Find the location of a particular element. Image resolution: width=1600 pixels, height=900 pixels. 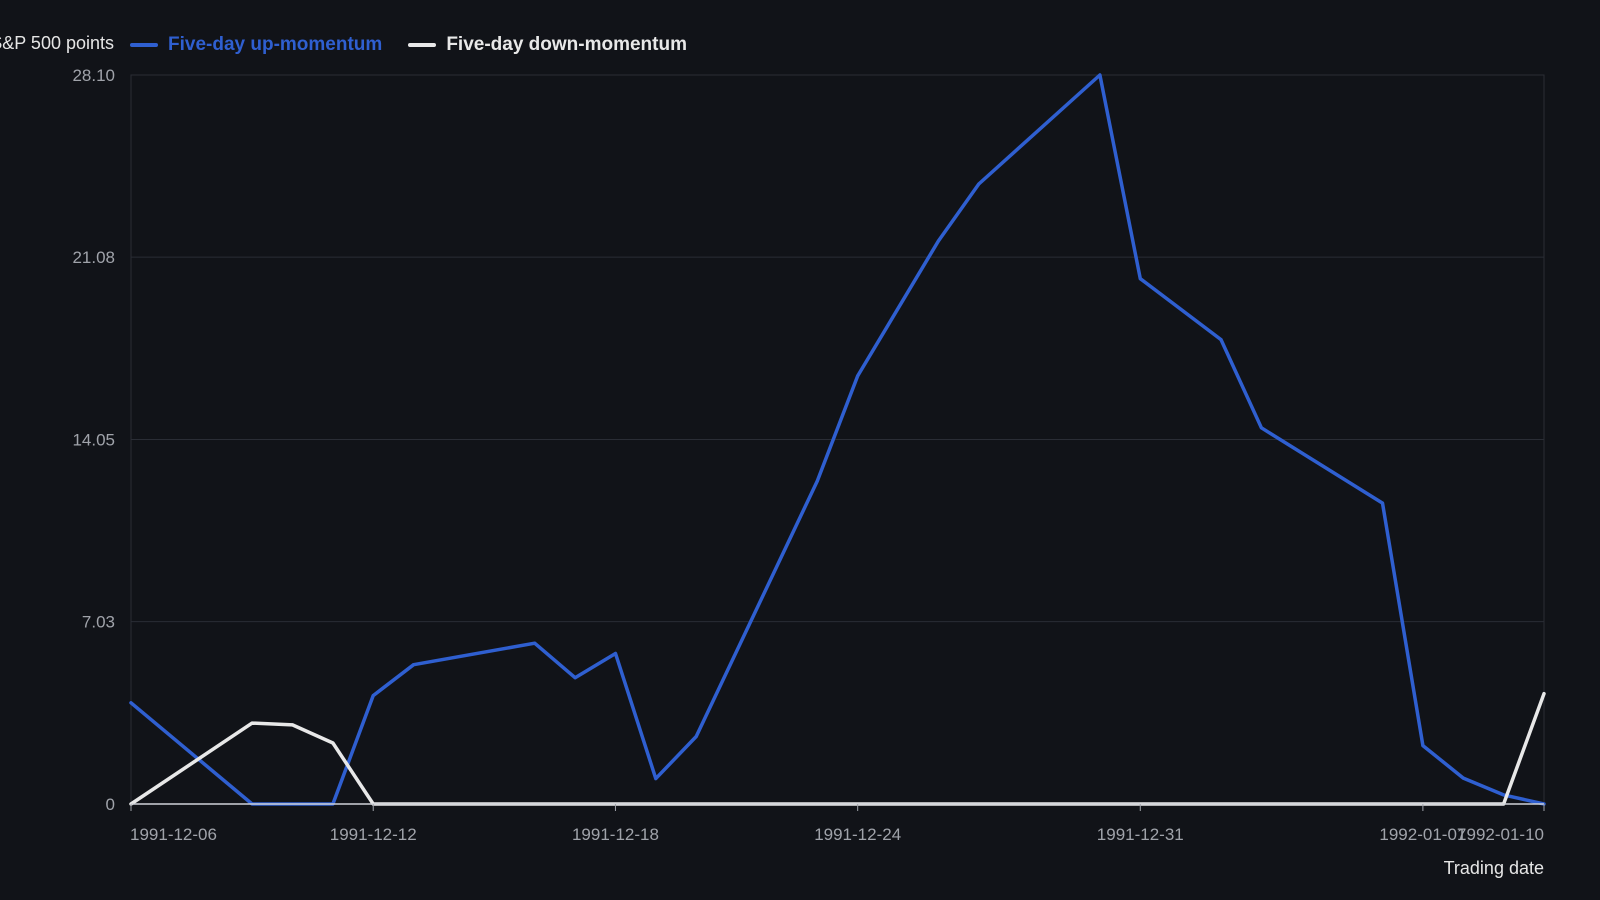

x-tick-label: 1992-01-07 is located at coordinates (1422, 834).